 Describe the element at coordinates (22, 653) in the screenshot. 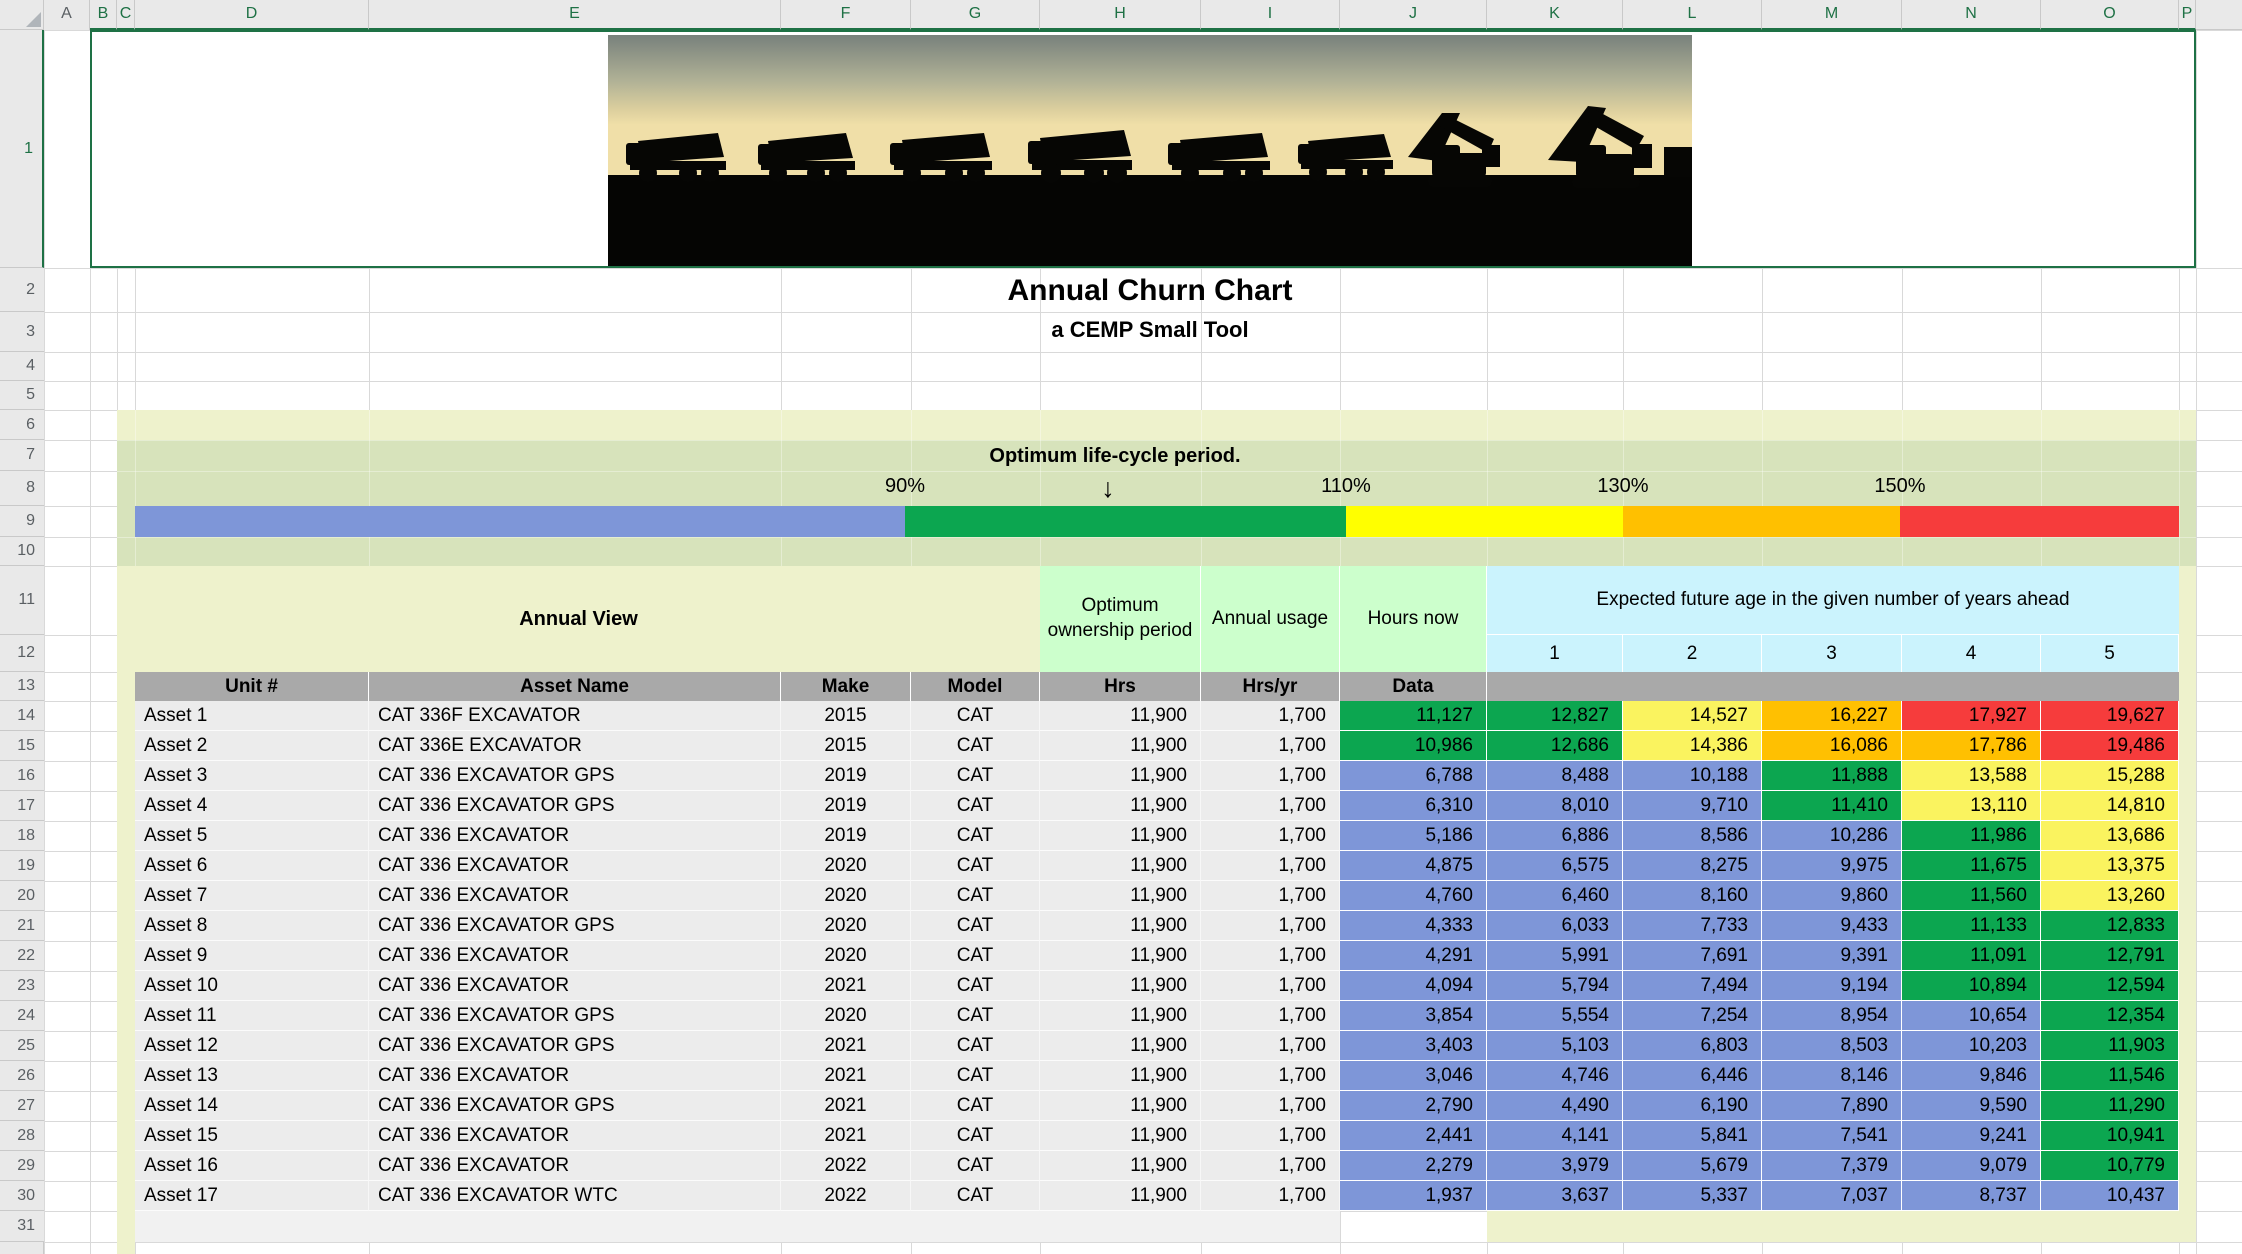

I see `row-header-12: 12` at that location.